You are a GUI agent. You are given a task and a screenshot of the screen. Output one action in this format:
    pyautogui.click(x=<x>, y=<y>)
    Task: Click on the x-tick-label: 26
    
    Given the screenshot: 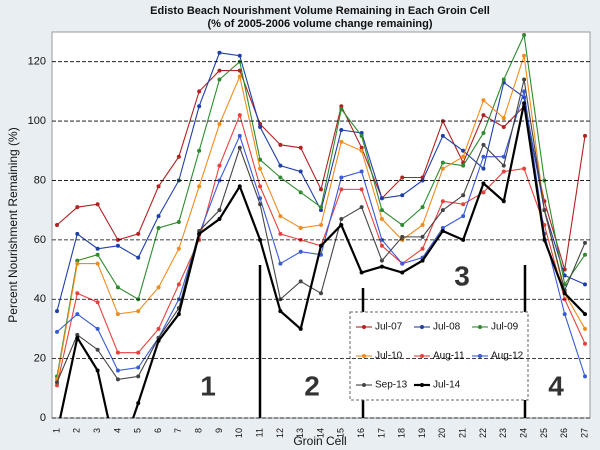 What is the action you would take?
    pyautogui.click(x=564, y=433)
    